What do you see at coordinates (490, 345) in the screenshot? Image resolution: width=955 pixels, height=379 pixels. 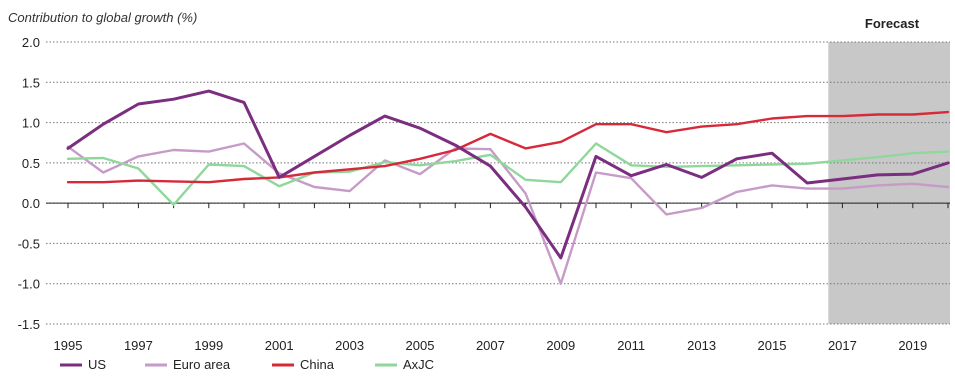 I see `x-tick-label: 2007` at bounding box center [490, 345].